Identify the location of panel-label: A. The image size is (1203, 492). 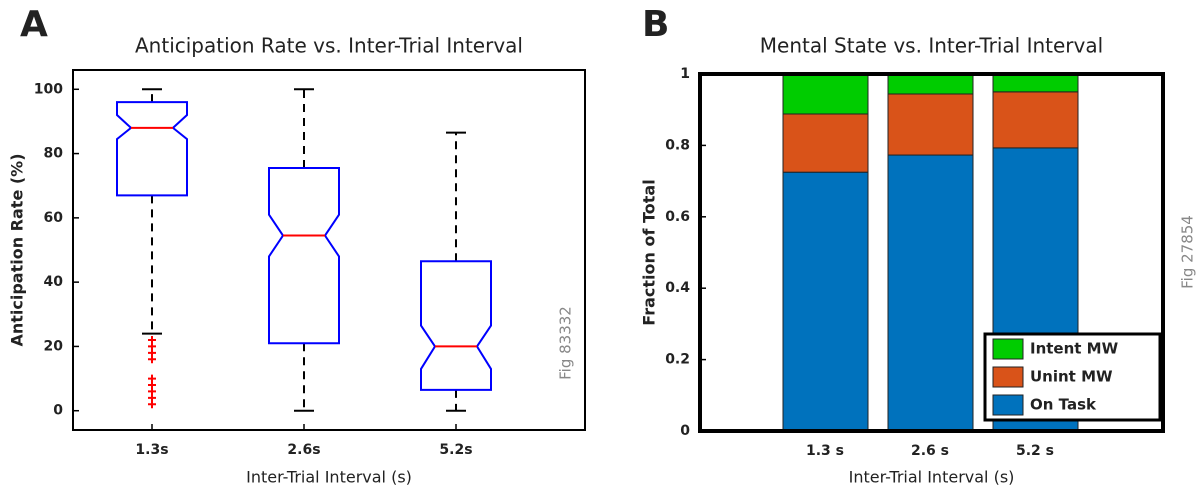
(34, 24).